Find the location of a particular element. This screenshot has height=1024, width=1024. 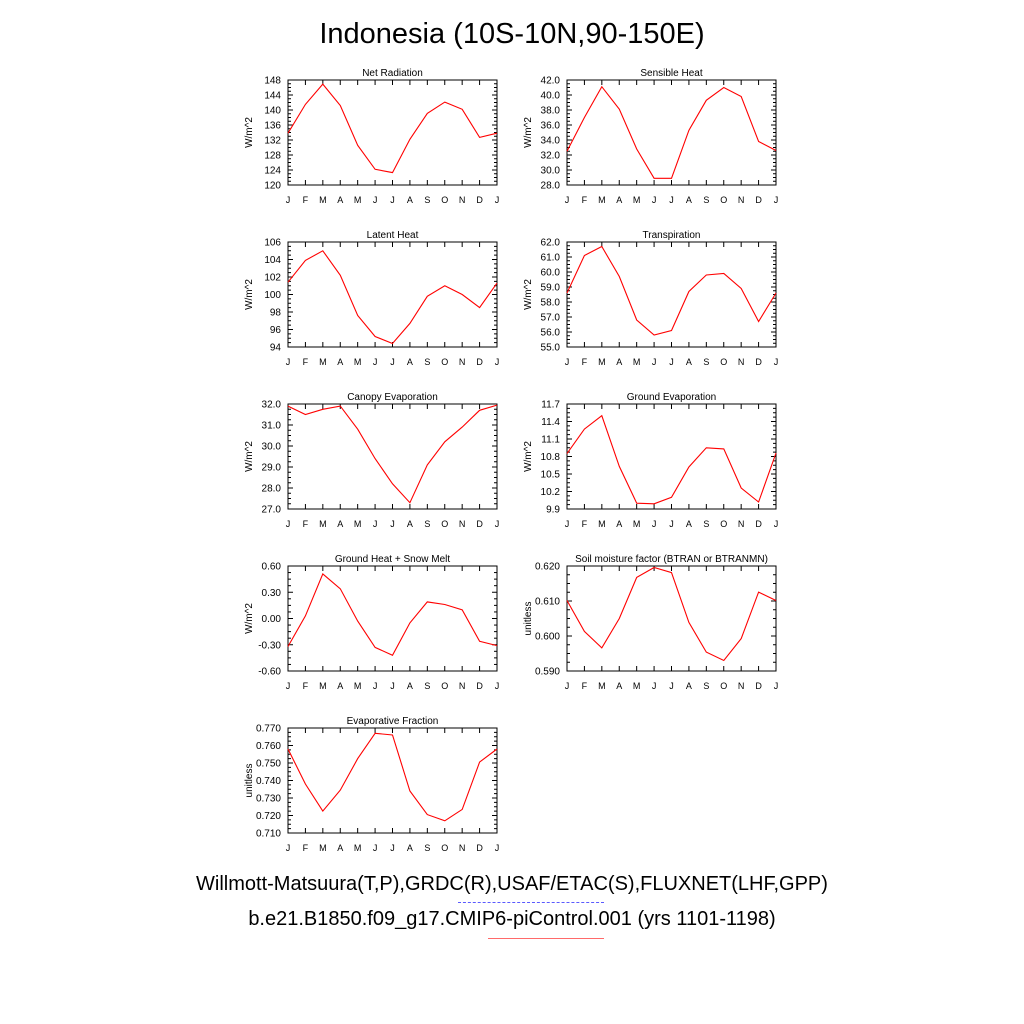

y-axis-label: W/m^2 is located at coordinates (249, 456).